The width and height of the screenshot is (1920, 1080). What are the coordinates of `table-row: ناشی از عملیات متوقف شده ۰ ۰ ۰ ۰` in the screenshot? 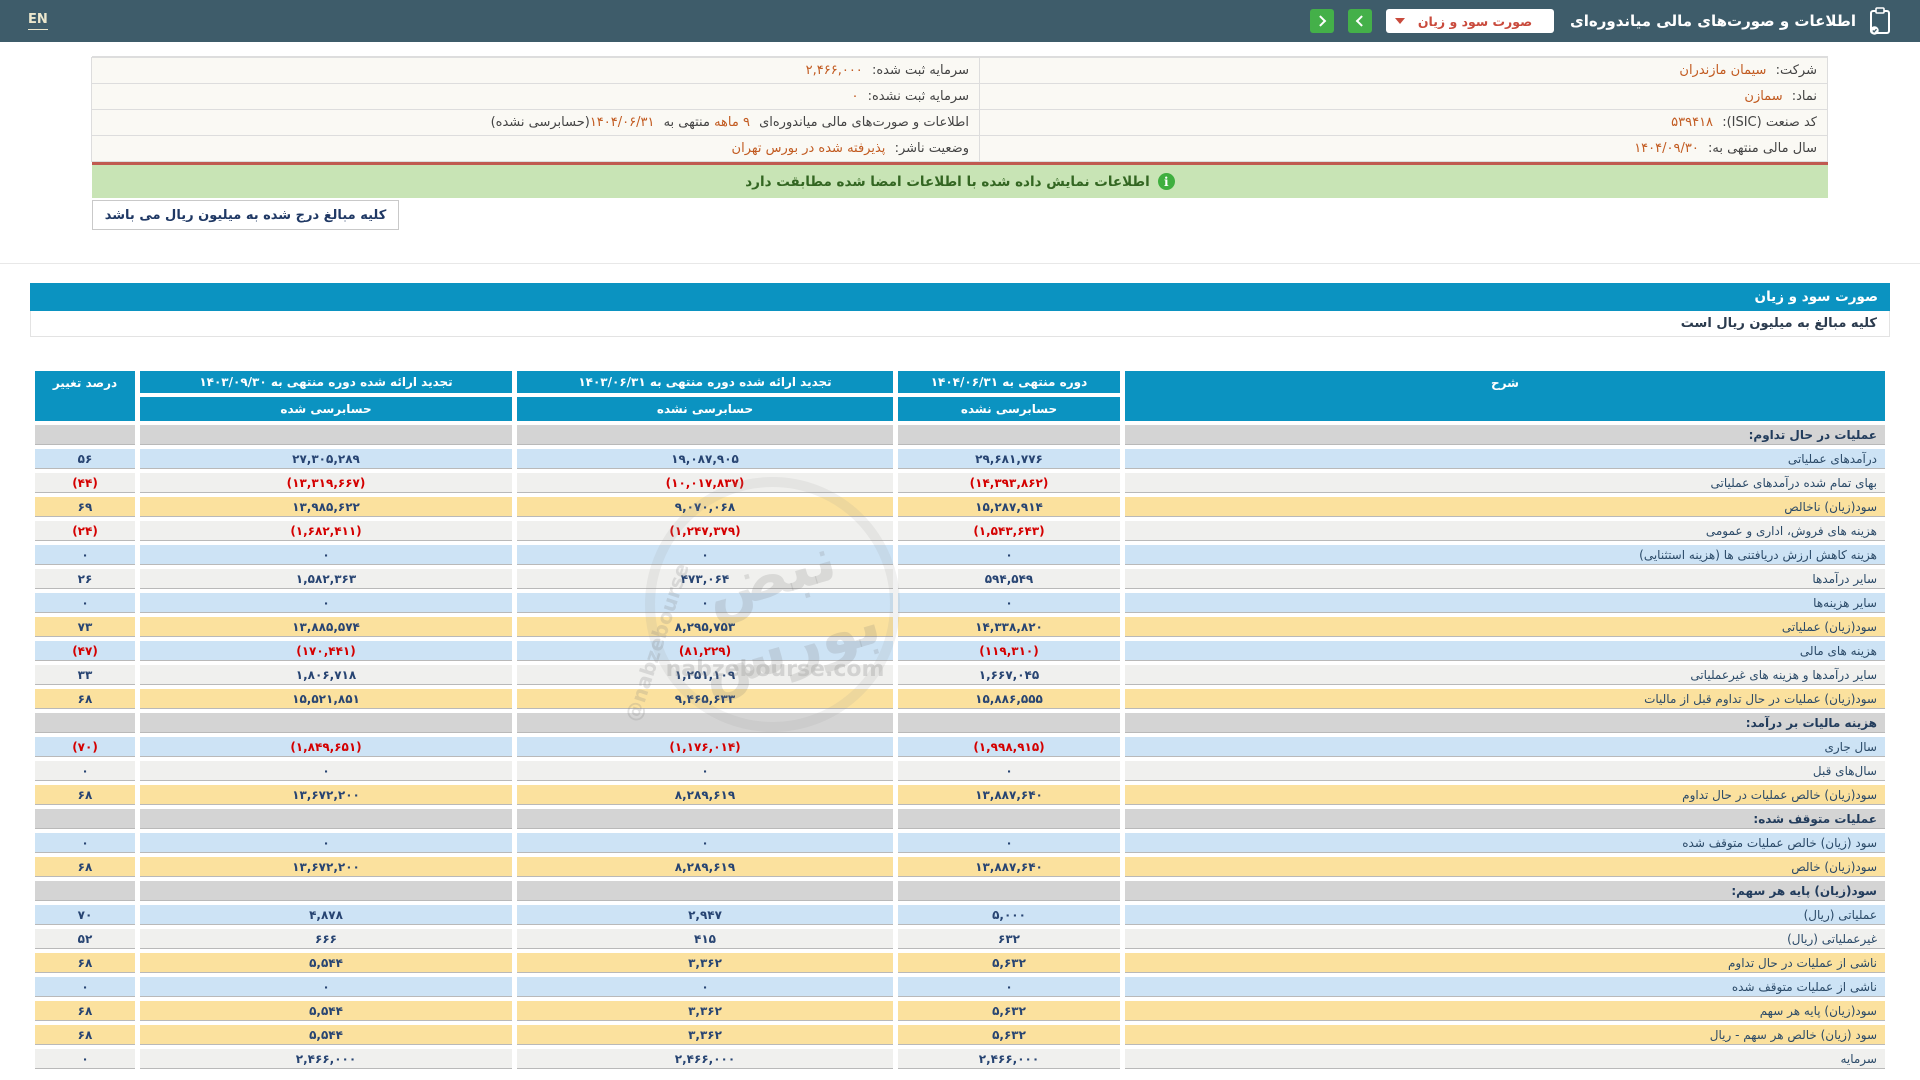 It's located at (960, 987).